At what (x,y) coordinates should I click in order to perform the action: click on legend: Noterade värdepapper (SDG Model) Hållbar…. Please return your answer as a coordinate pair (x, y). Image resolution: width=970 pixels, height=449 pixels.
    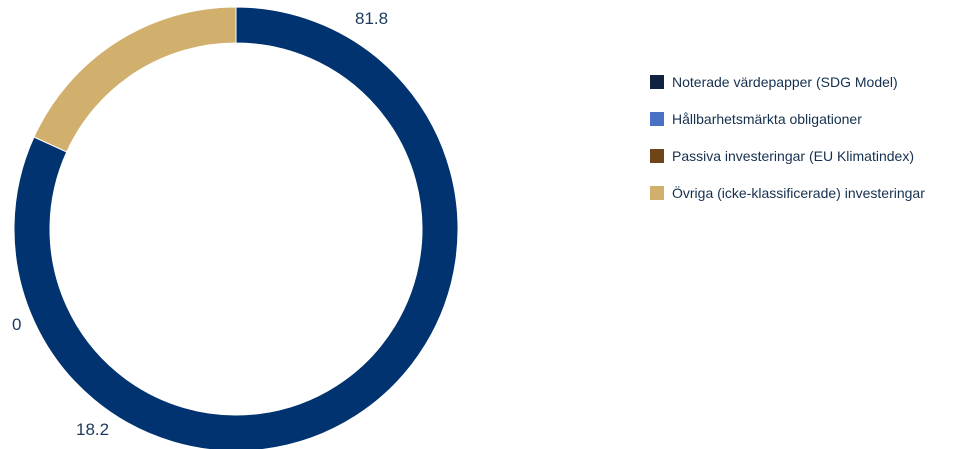
    Looking at the image, I should click on (810, 146).